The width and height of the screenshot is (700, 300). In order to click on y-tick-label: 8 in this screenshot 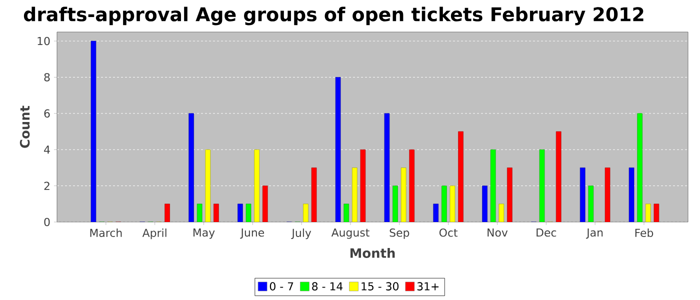, I will do `click(47, 77)`.